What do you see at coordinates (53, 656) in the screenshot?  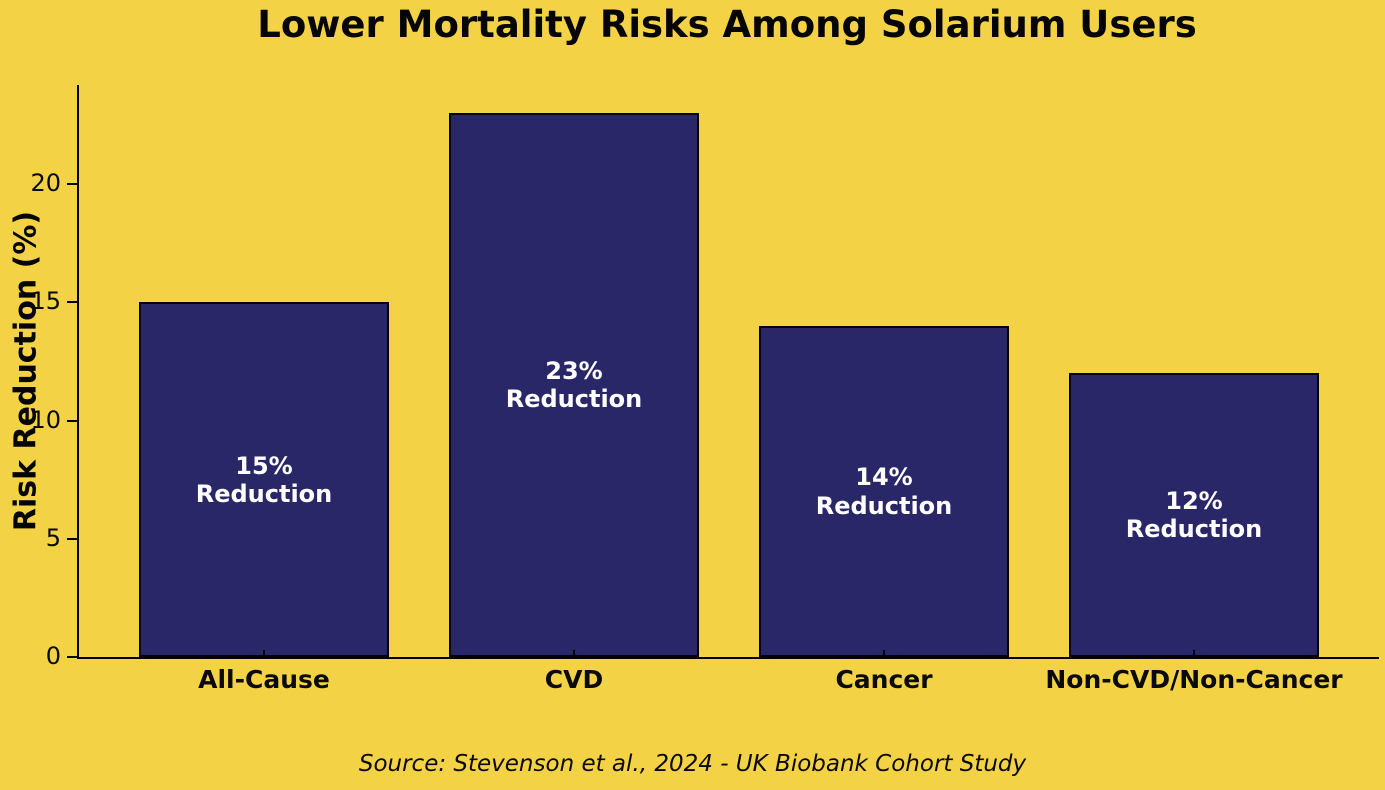 I see `y-tick-label: 0` at bounding box center [53, 656].